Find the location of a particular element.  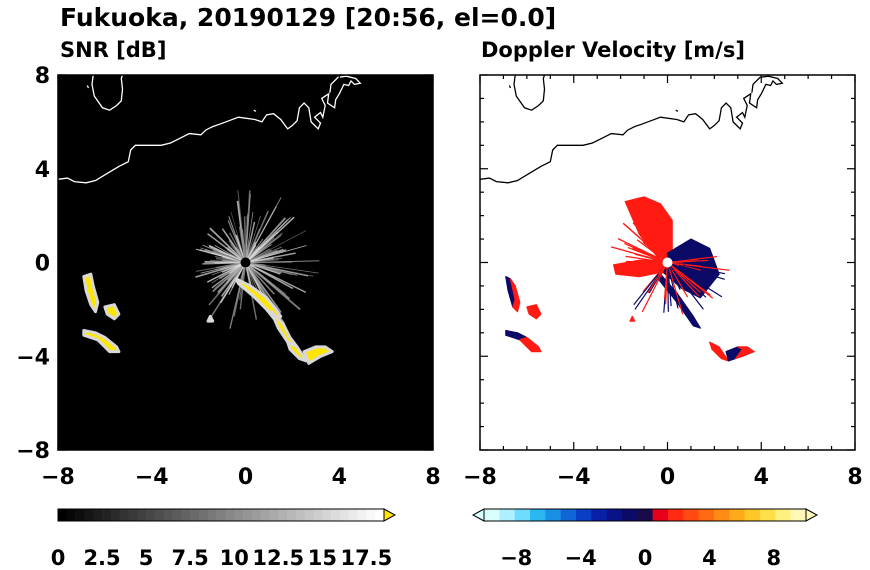

snr-colorbar-label: 7.5 is located at coordinates (190, 558).